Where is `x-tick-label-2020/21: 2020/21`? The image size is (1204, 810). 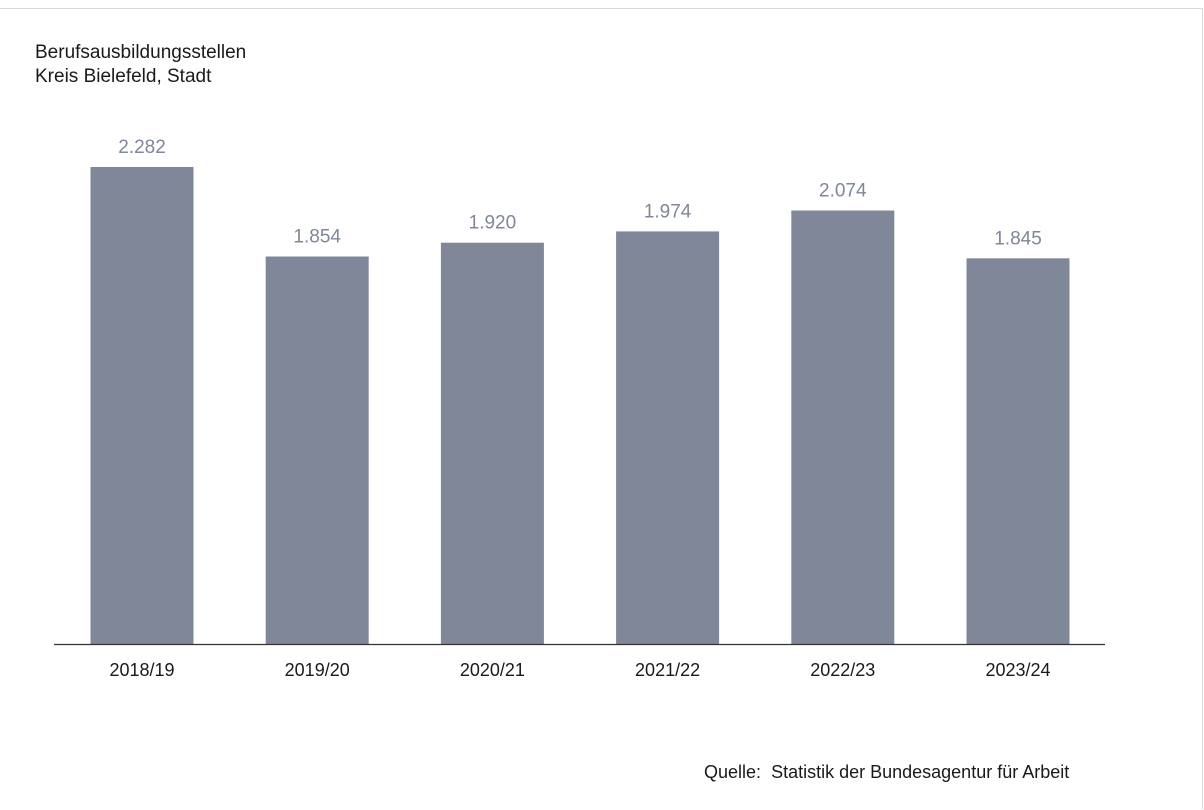
x-tick-label-2020/21: 2020/21 is located at coordinates (492, 670).